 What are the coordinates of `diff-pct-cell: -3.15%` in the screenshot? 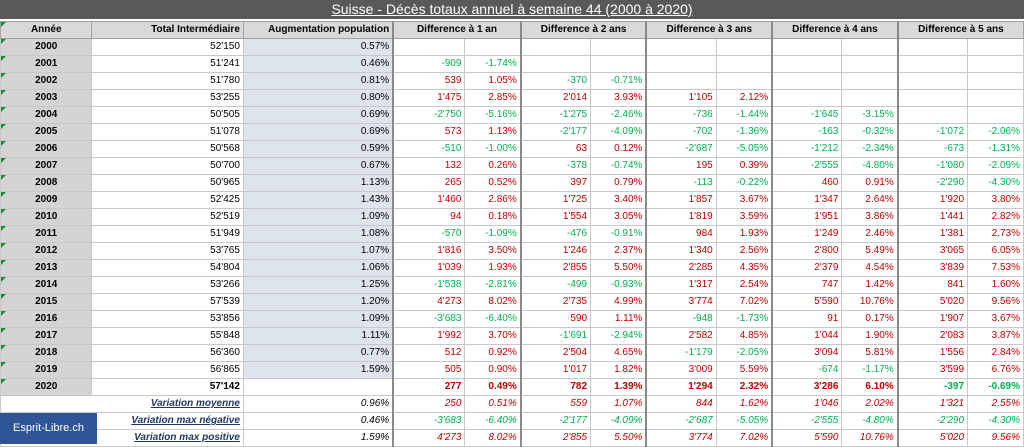 It's located at (870, 115).